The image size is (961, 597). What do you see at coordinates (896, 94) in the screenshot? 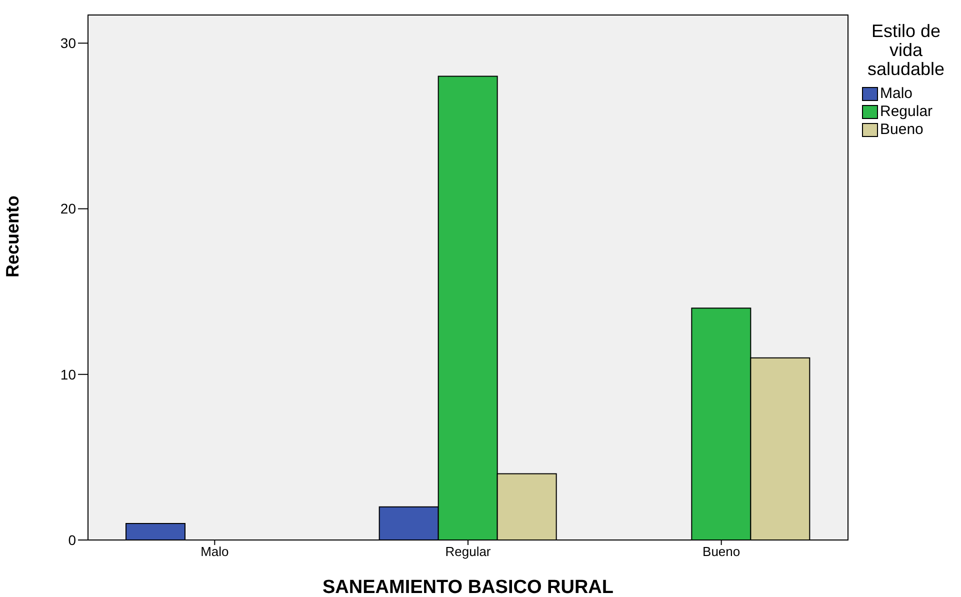
I see `legend-label: Malo` at bounding box center [896, 94].